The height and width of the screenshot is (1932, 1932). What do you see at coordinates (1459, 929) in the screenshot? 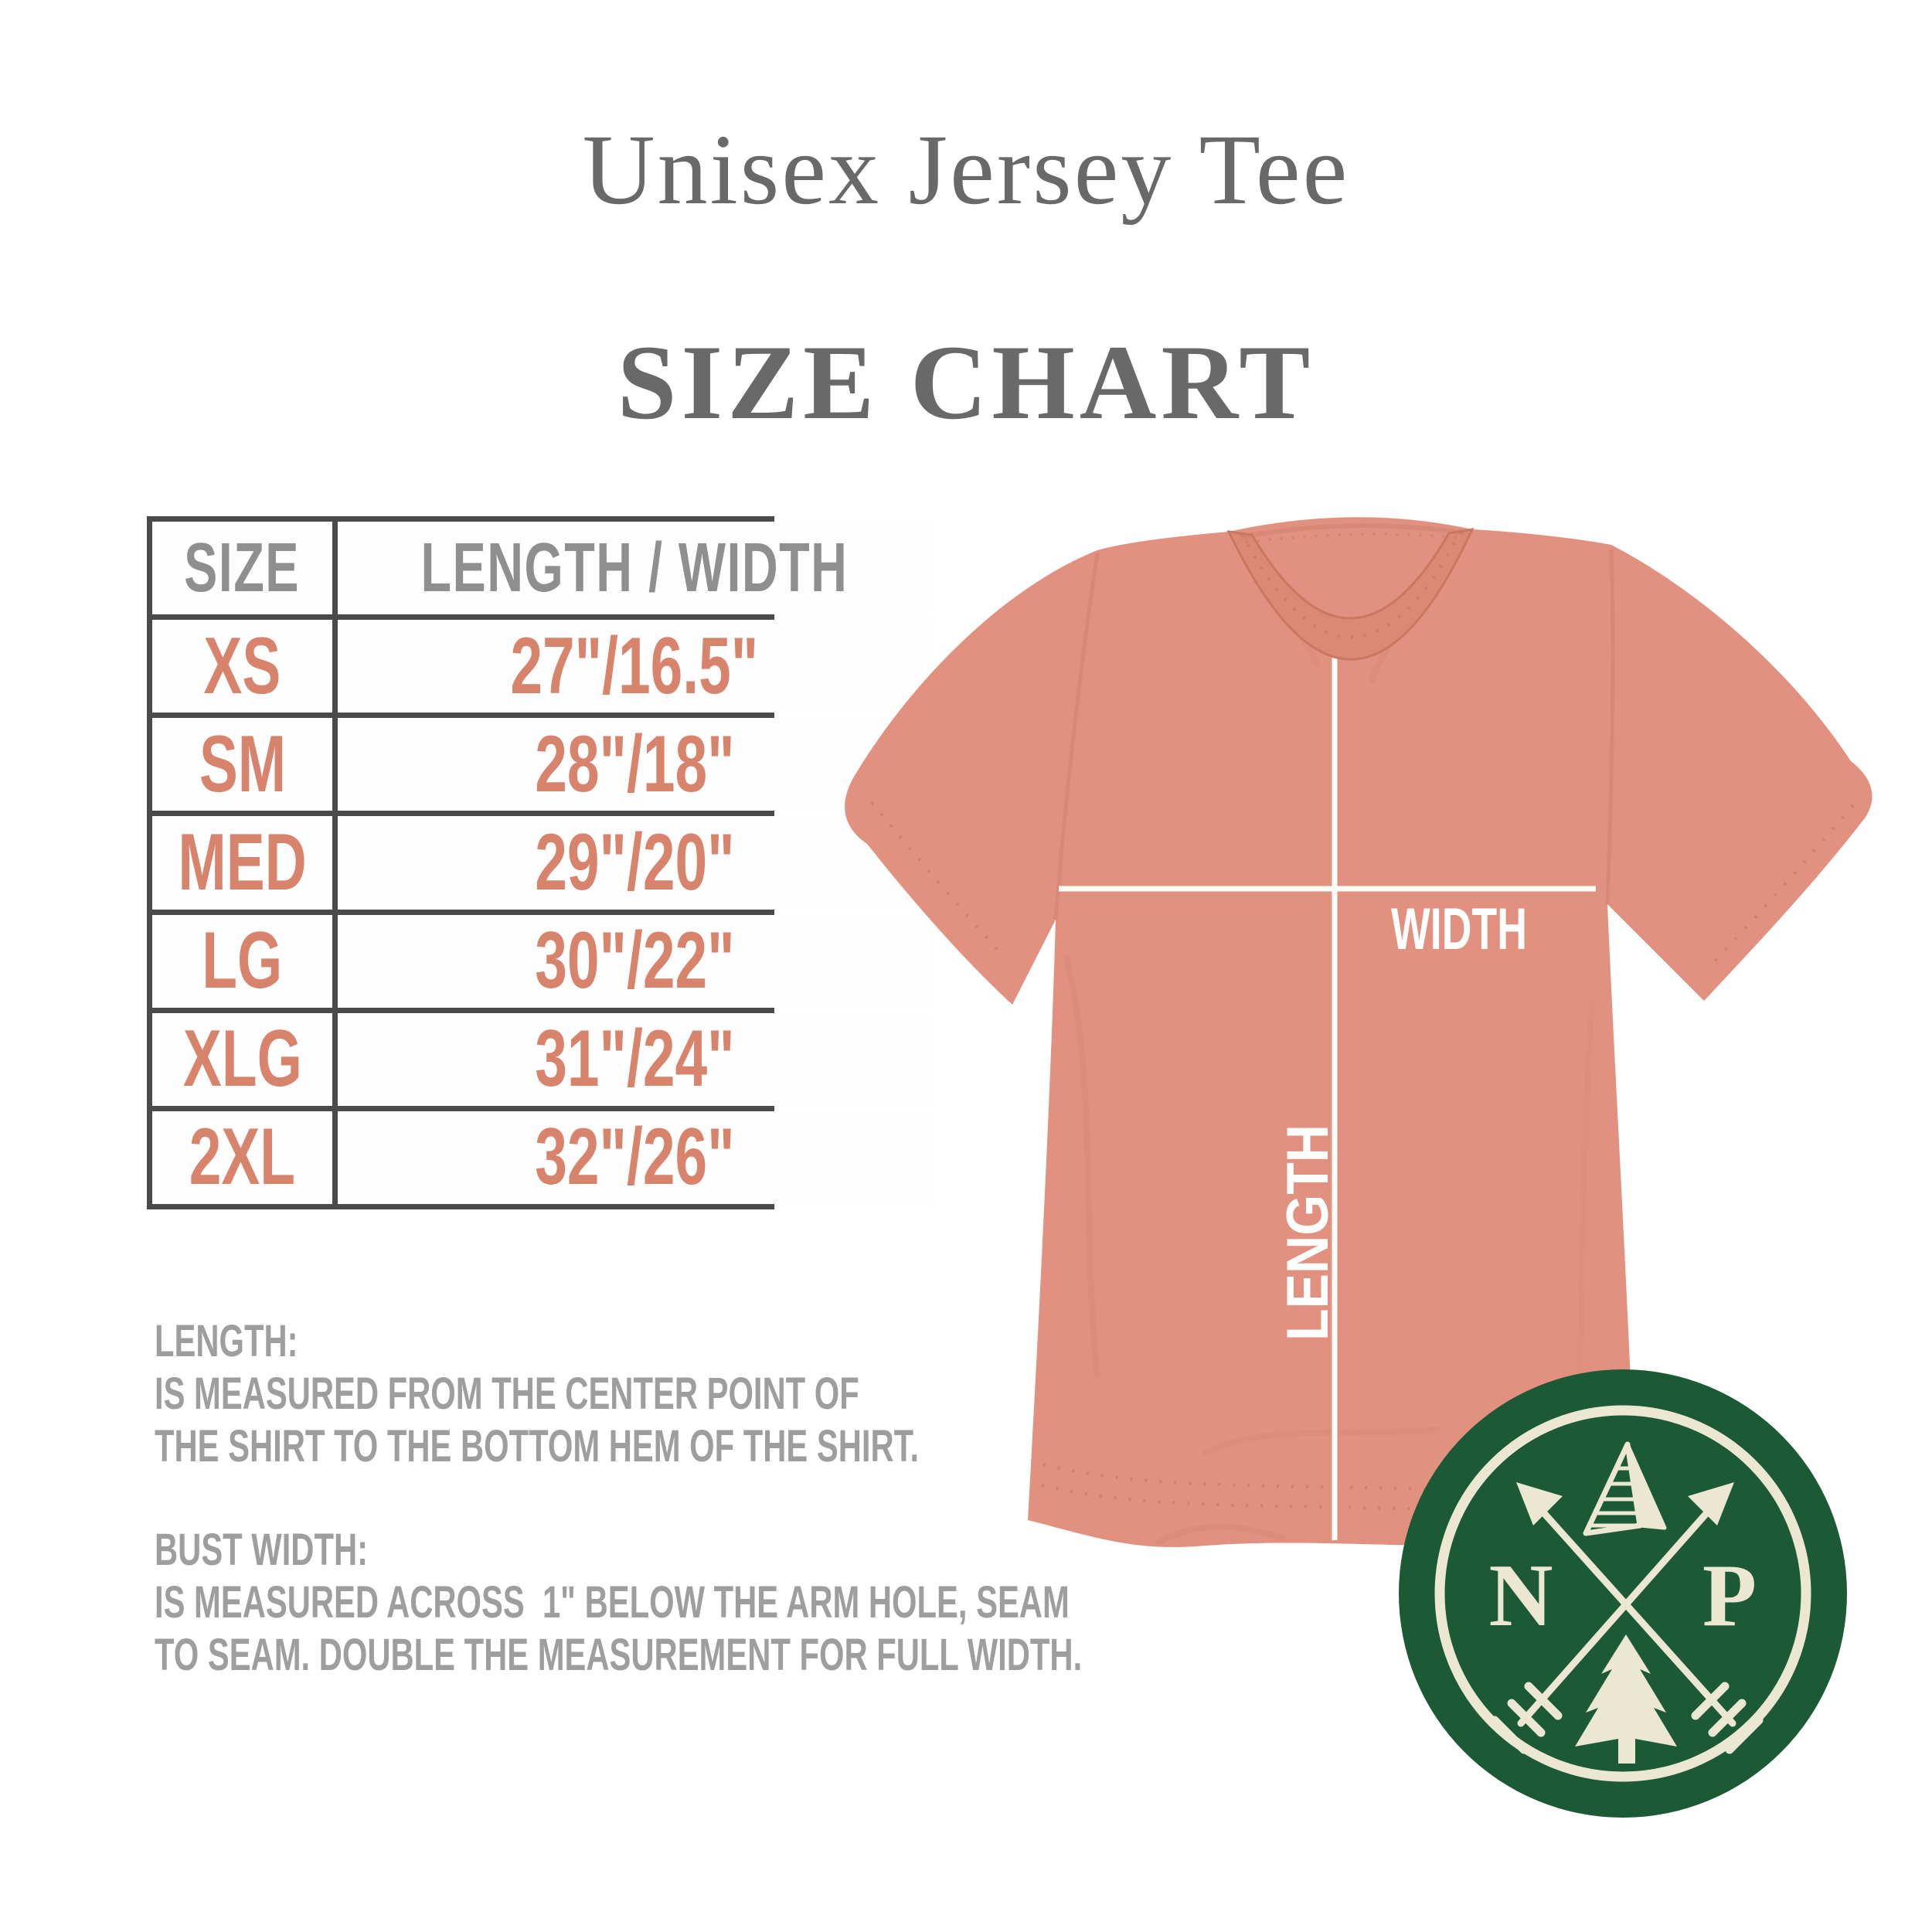
I see `width-label: WIDTH` at bounding box center [1459, 929].